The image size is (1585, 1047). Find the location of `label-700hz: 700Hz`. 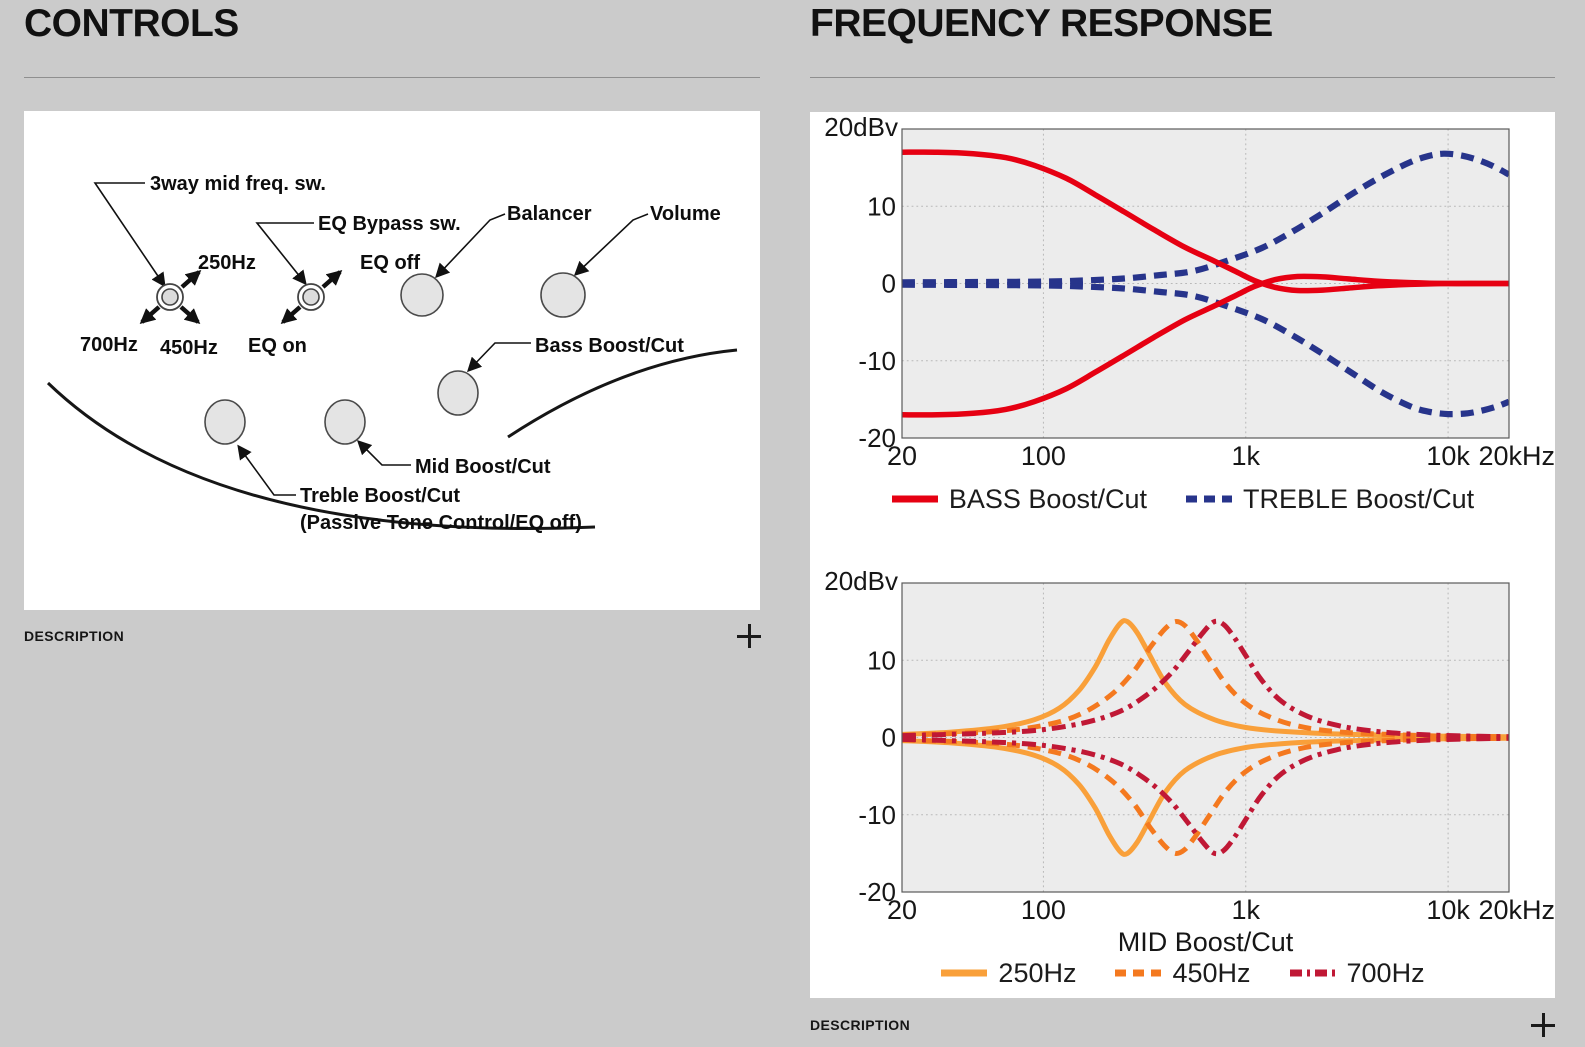

label-700hz: 700Hz is located at coordinates (109, 345).